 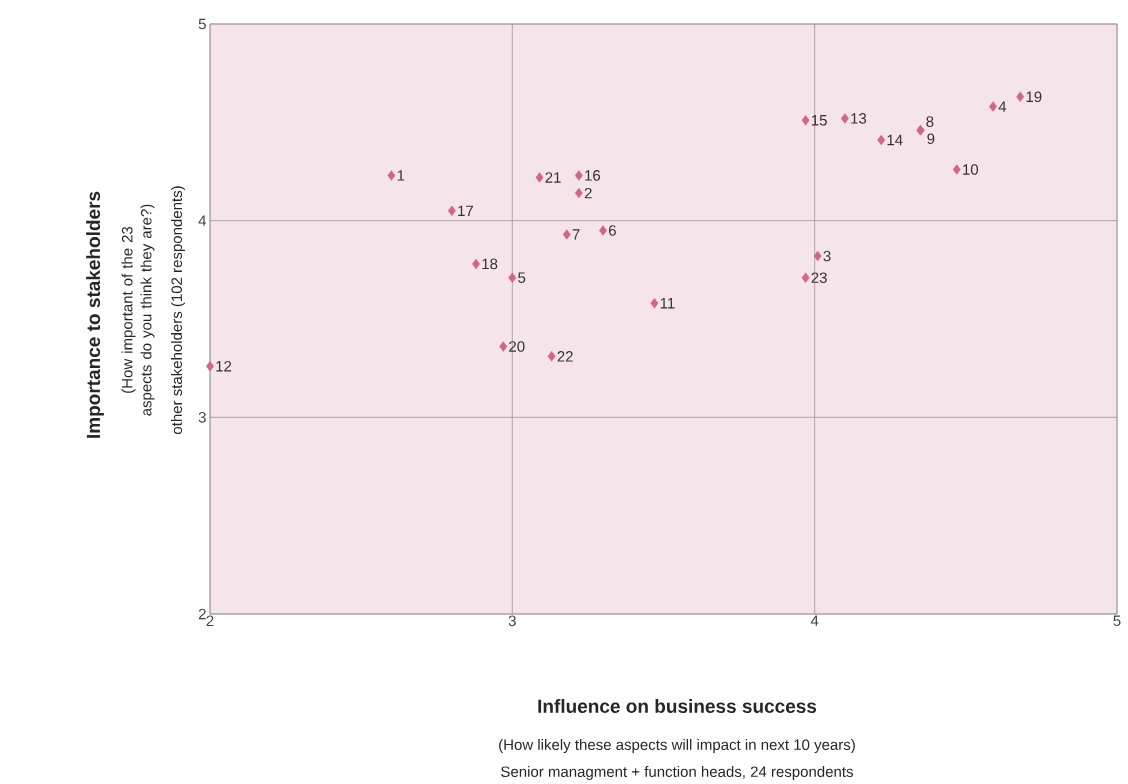 I want to click on annotation: 4, so click(x=1002, y=106).